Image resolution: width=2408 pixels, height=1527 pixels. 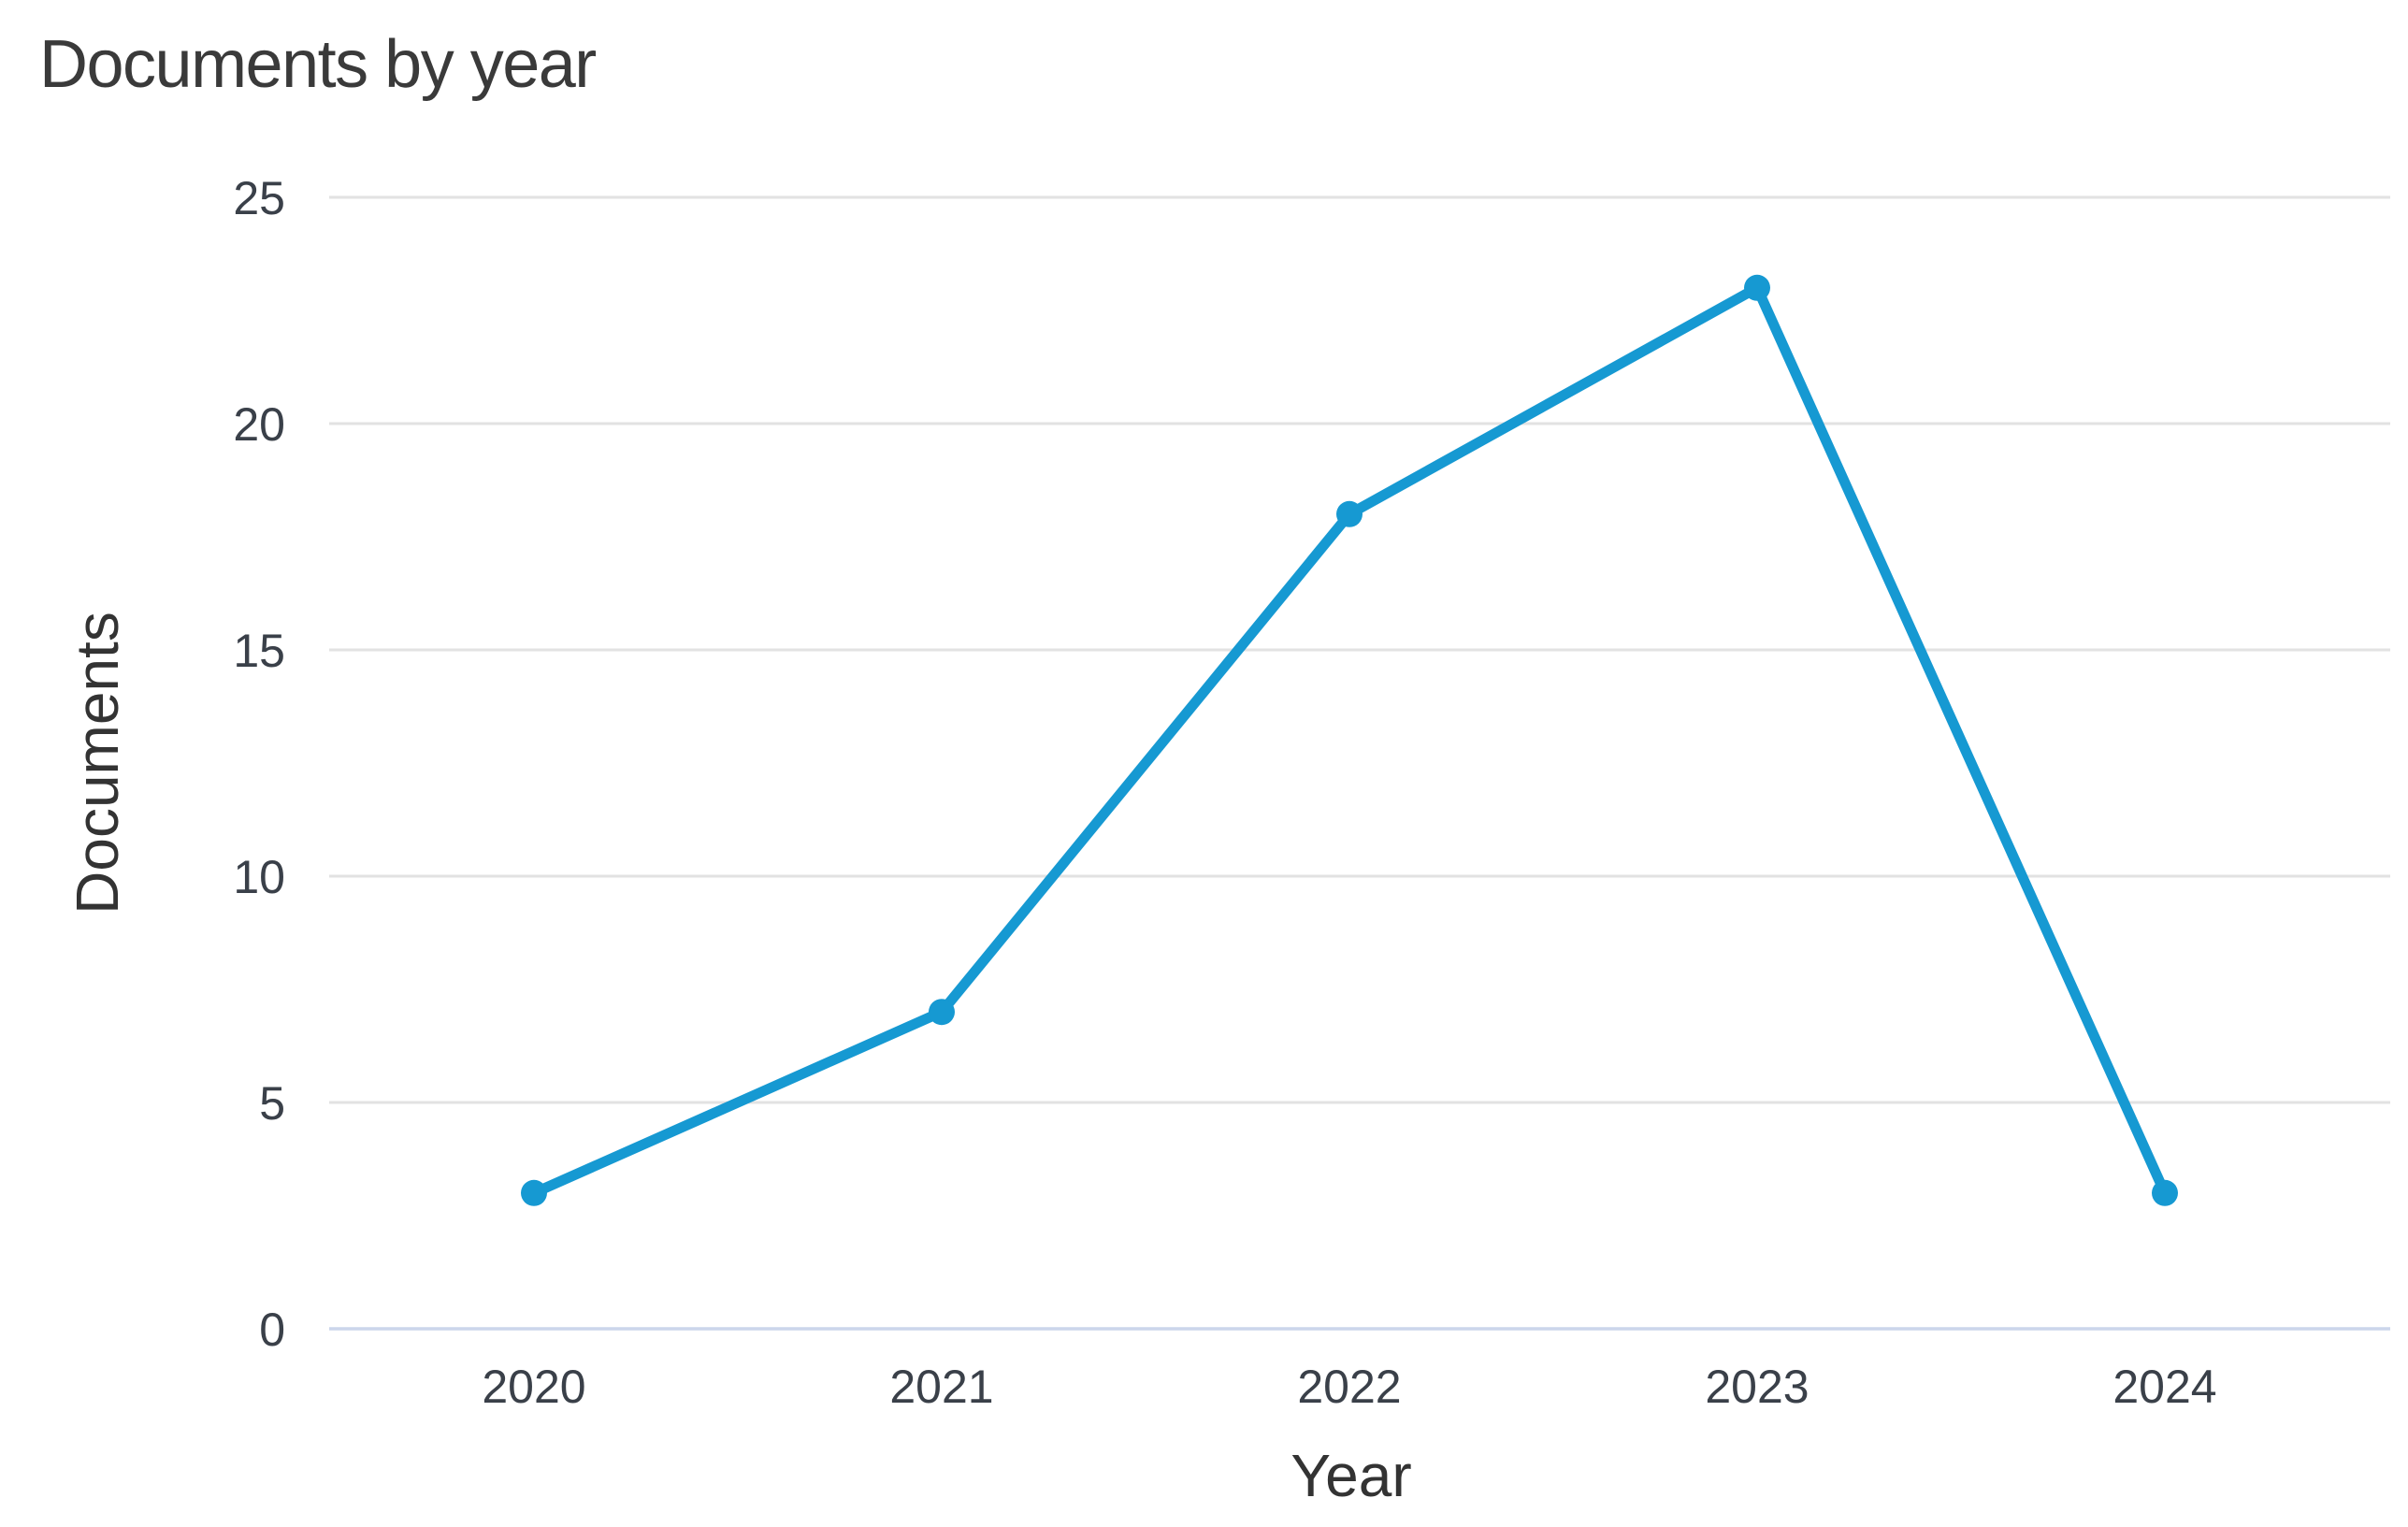 I want to click on y-tick-label: 15, so click(x=259, y=651).